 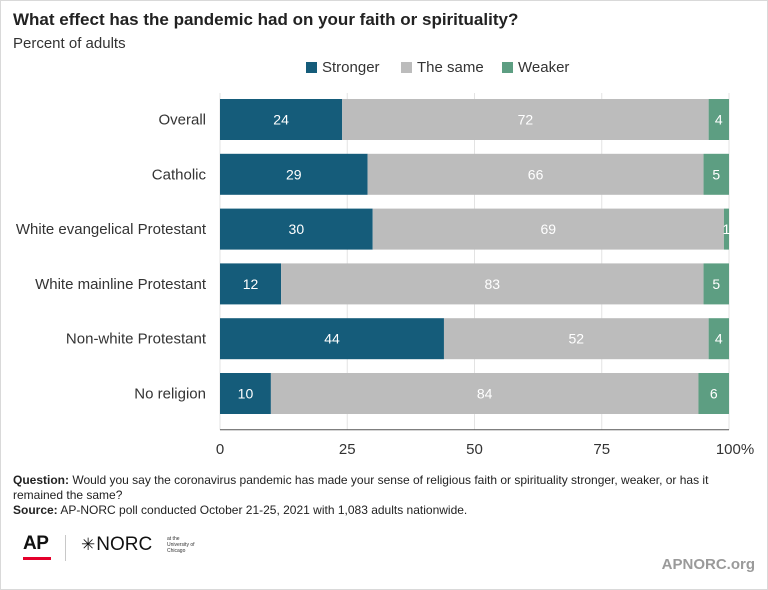 What do you see at coordinates (384, 69) in the screenshot?
I see `legend: Stronger The same Weaker` at bounding box center [384, 69].